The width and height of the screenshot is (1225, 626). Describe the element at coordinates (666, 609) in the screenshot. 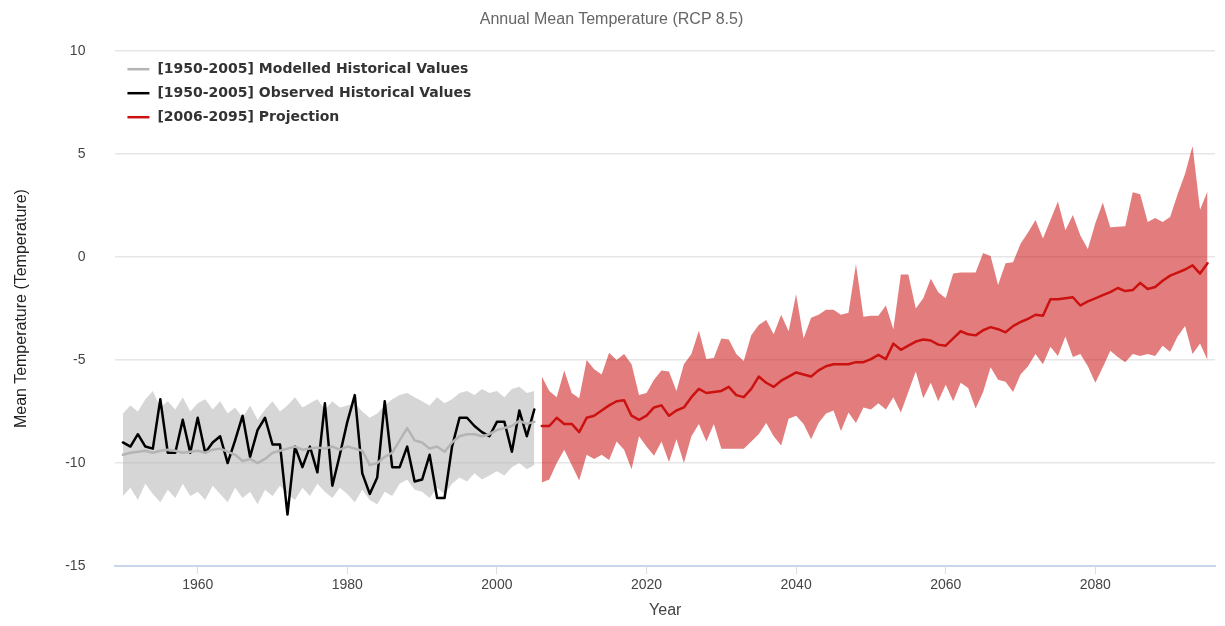

I see `x-axis-title: Year` at that location.